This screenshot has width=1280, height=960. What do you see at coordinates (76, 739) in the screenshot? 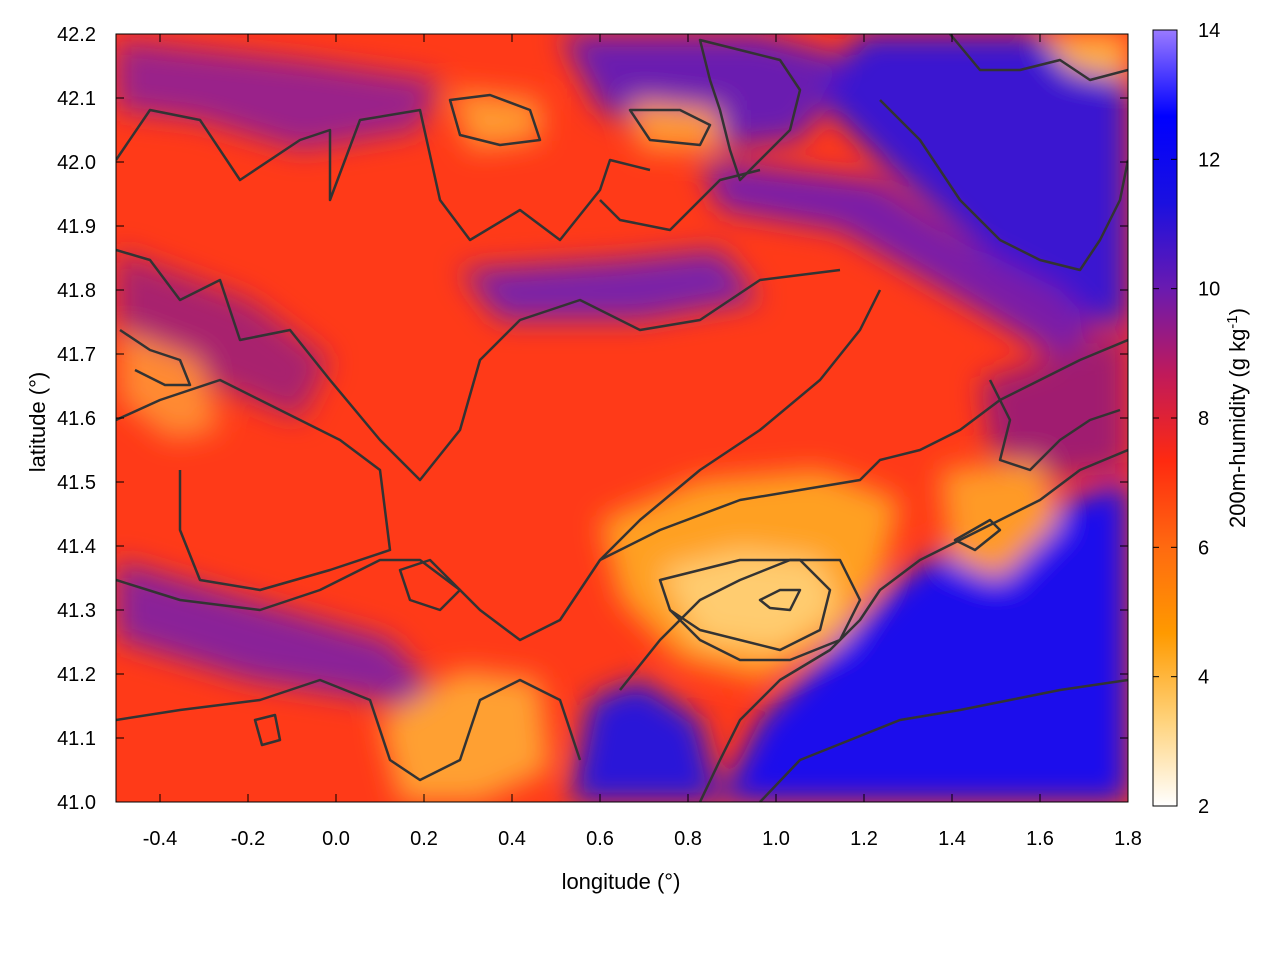
I see `y-tick-label: 41.1` at bounding box center [76, 739].